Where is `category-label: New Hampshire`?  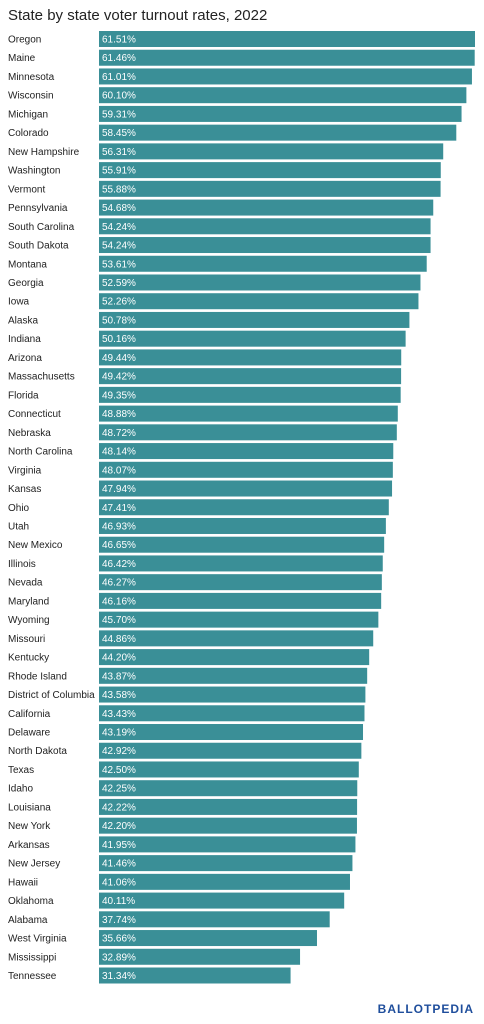
category-label: New Hampshire is located at coordinates (44, 152).